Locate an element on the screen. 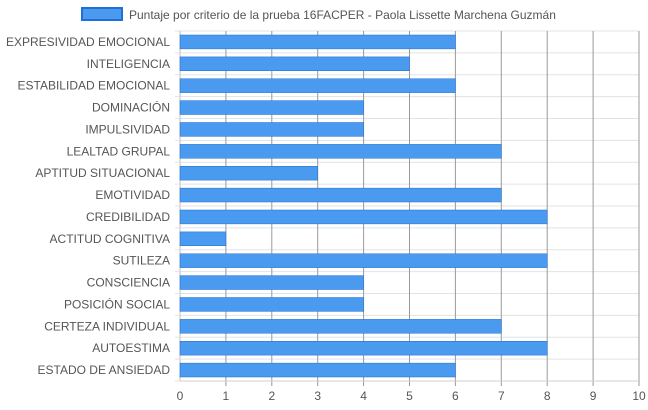  x-tick-label: 8 is located at coordinates (547, 396).